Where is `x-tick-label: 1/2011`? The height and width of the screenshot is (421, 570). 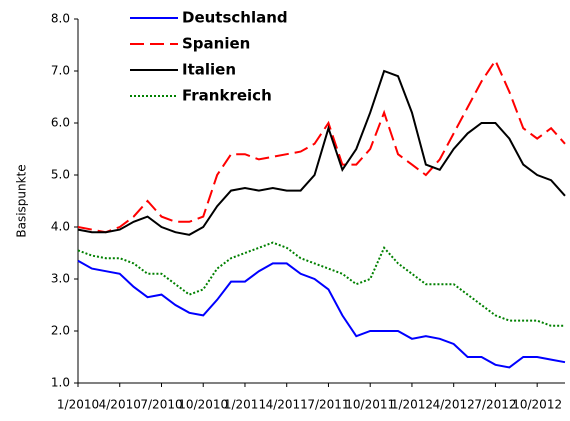
x-tick-label: 1/2011 is located at coordinates (245, 405).